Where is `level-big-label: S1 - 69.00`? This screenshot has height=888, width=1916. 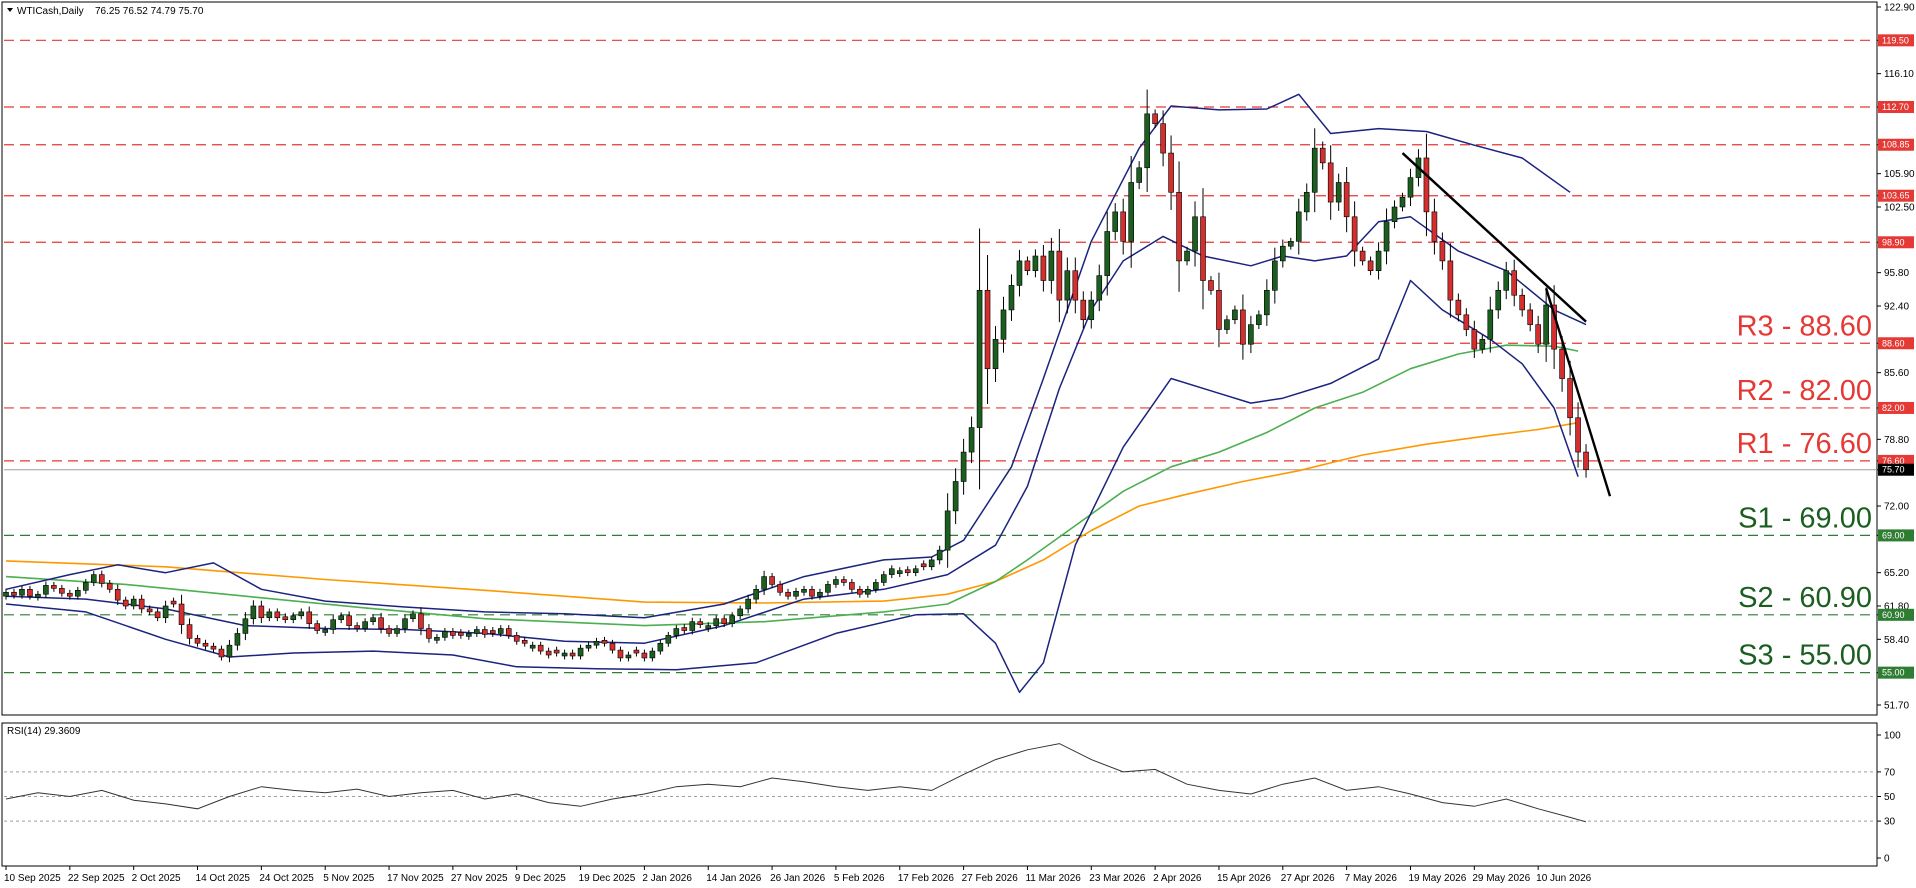
level-big-label: S1 - 69.00 is located at coordinates (1805, 518).